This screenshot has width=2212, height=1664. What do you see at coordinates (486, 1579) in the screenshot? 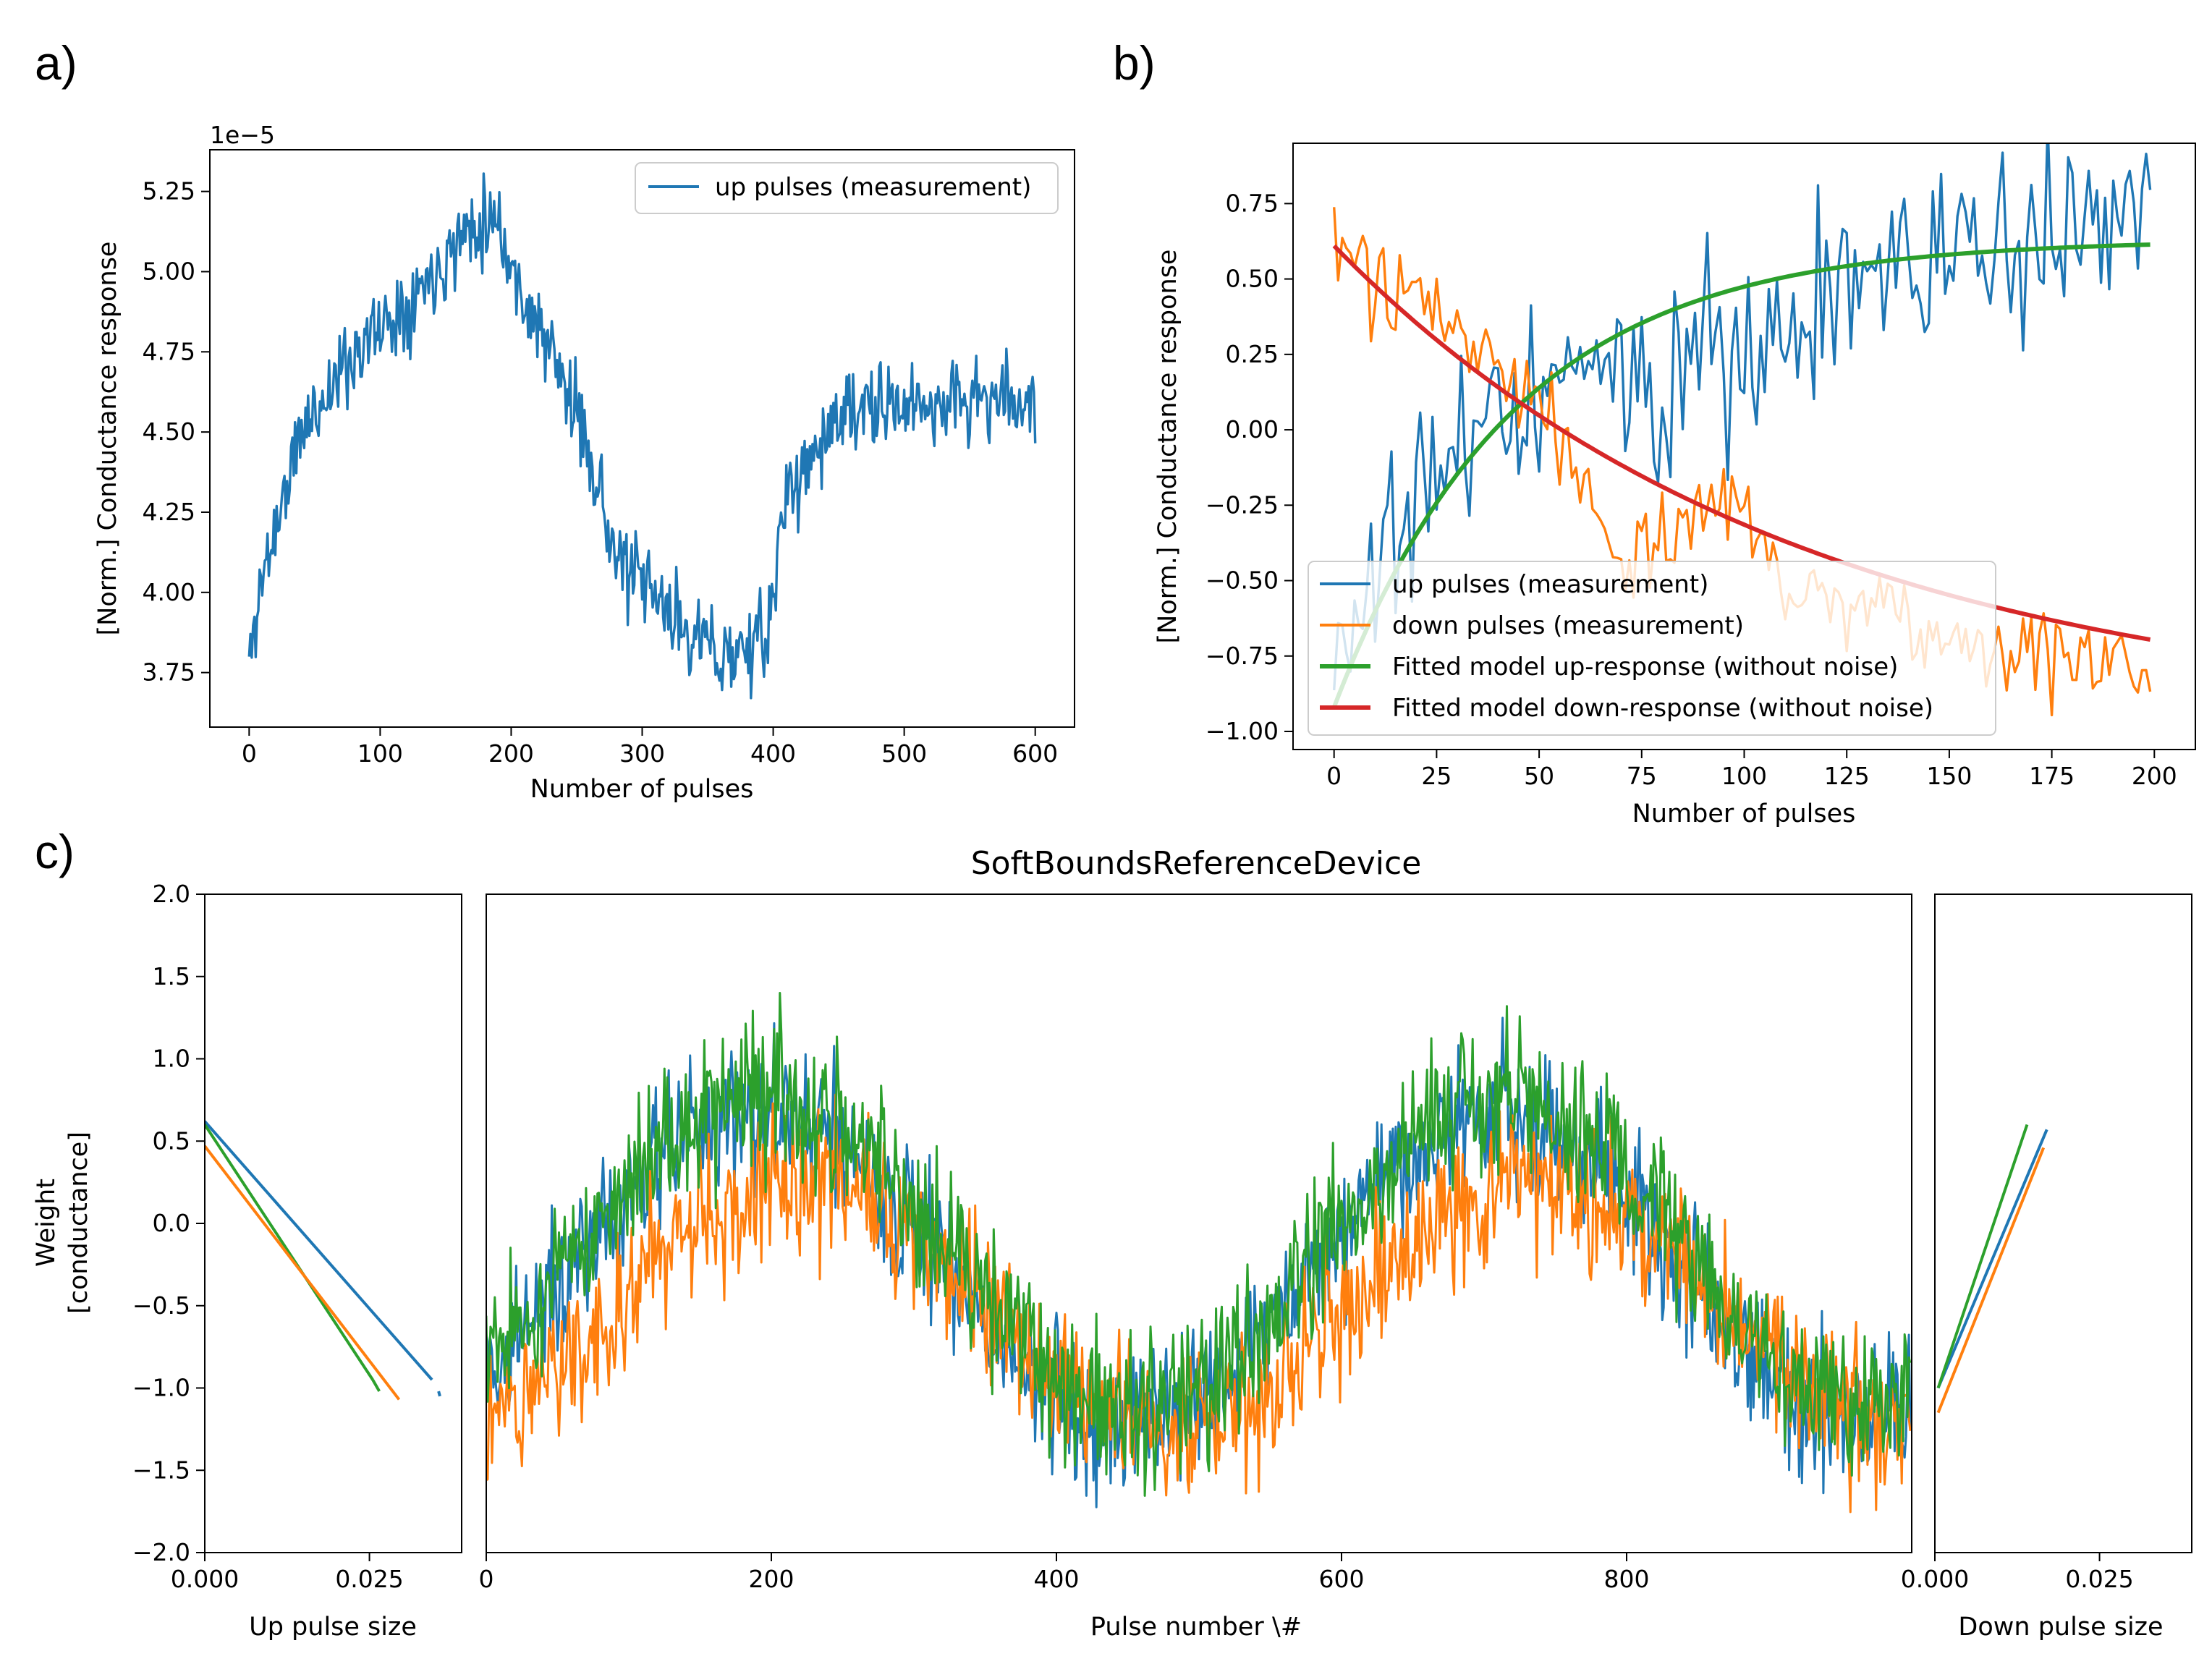
I see `chart-c-main-xtick-label: 0` at bounding box center [486, 1579].